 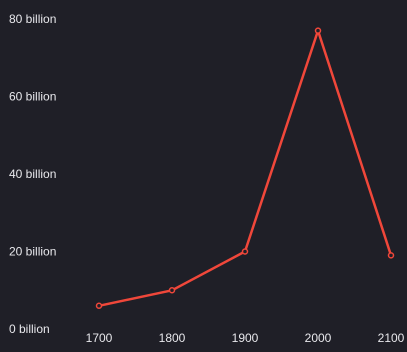 What do you see at coordinates (318, 338) in the screenshot?
I see `x-tick-label: 2000` at bounding box center [318, 338].